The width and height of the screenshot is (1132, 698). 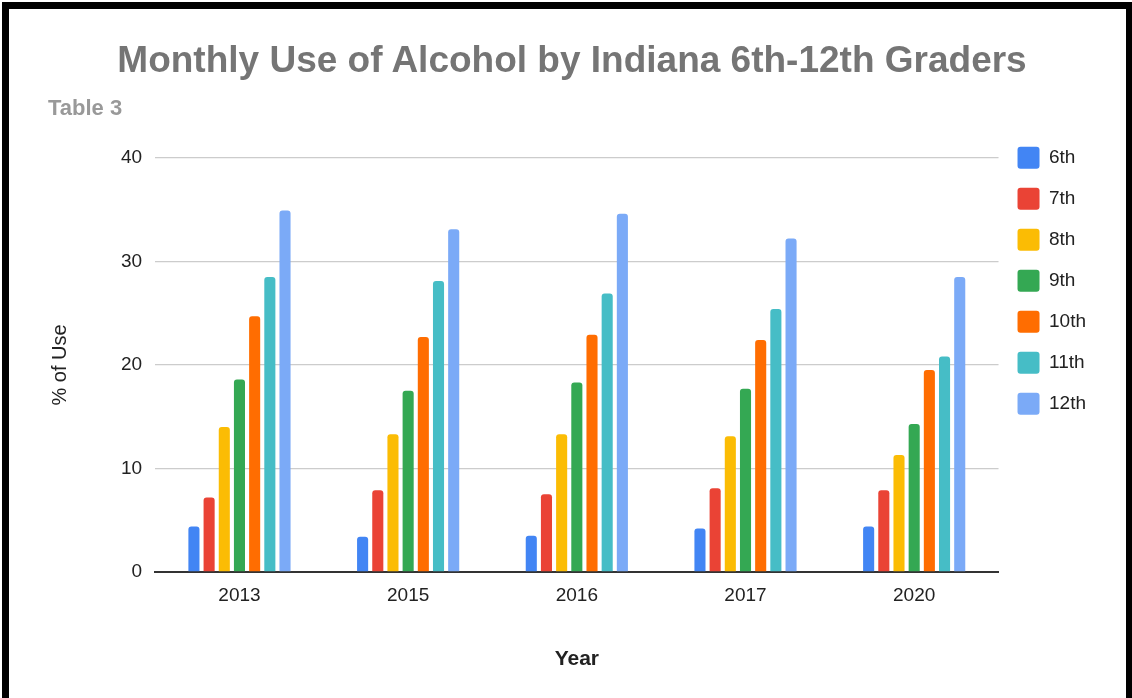 I want to click on x-tick-label: 2017, so click(x=745, y=594).